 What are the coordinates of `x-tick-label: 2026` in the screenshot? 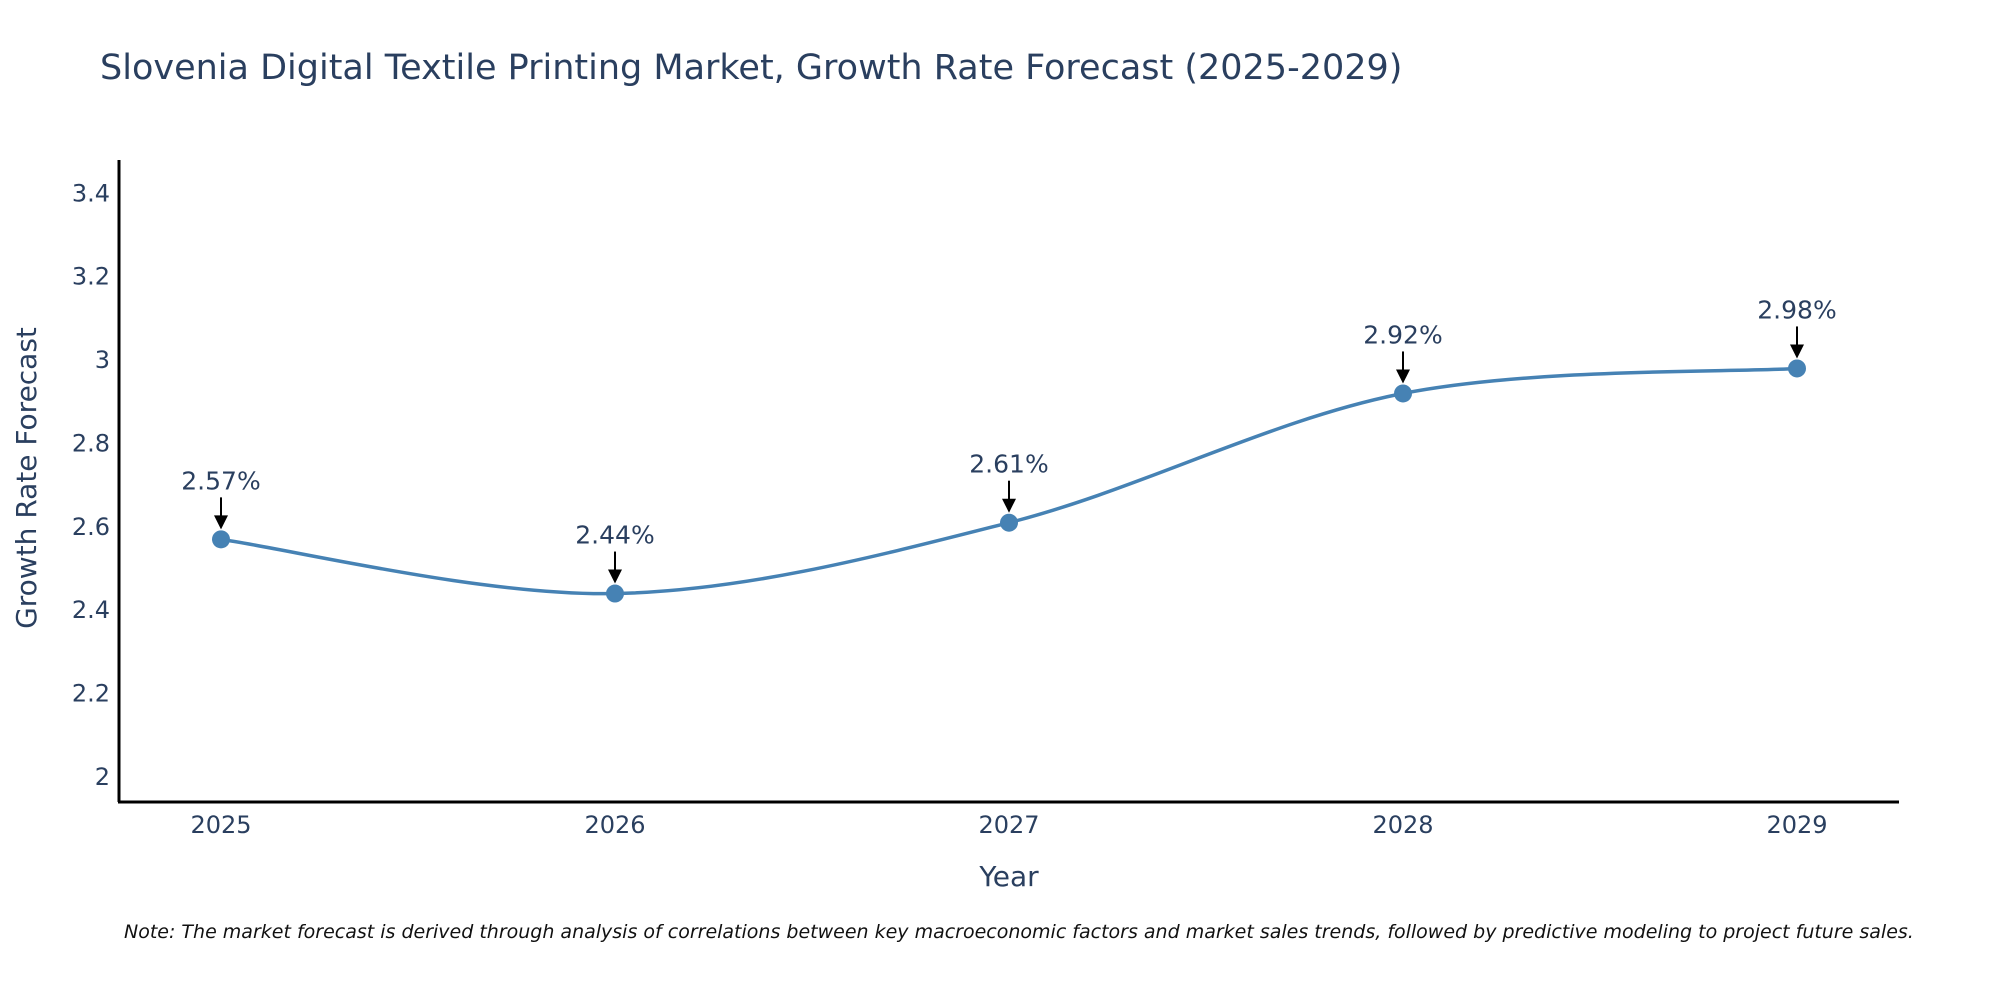 It's located at (614, 825).